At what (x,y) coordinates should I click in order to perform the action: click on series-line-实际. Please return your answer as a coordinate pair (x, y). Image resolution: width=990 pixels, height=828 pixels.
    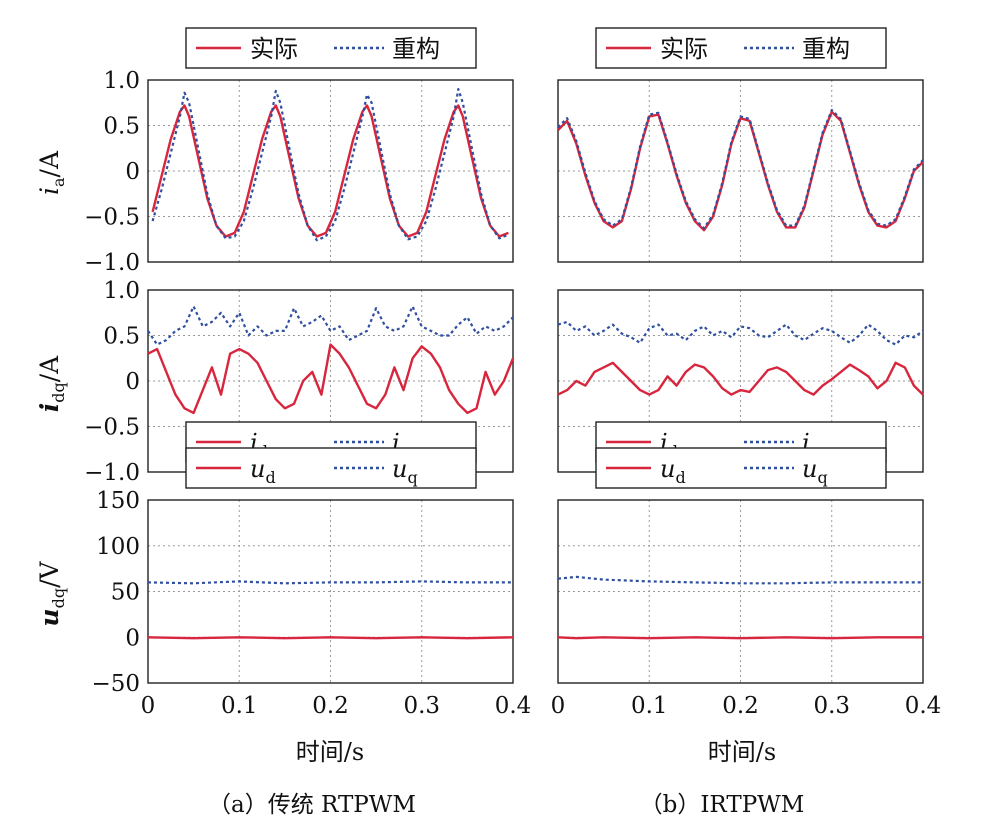
    Looking at the image, I should click on (330, 171).